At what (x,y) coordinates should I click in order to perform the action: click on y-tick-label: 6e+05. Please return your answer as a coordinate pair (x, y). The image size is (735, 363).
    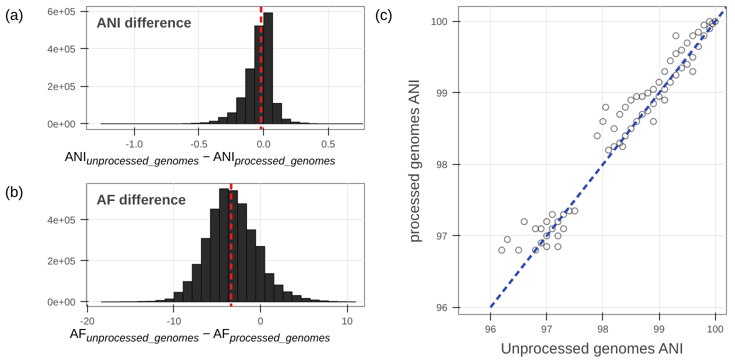
    Looking at the image, I should click on (61, 12).